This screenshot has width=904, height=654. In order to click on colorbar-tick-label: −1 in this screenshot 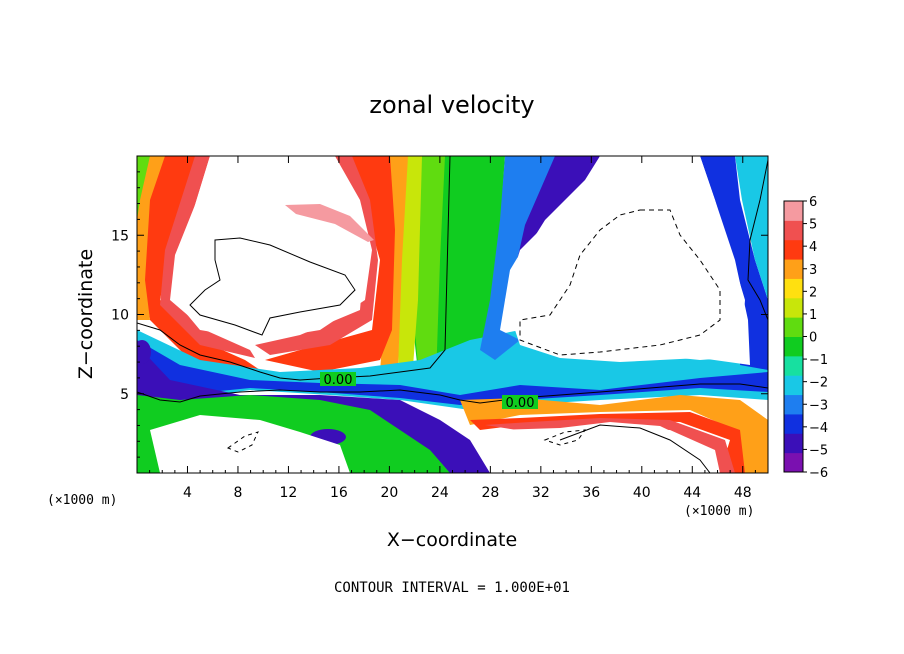, I will do `click(818, 360)`.